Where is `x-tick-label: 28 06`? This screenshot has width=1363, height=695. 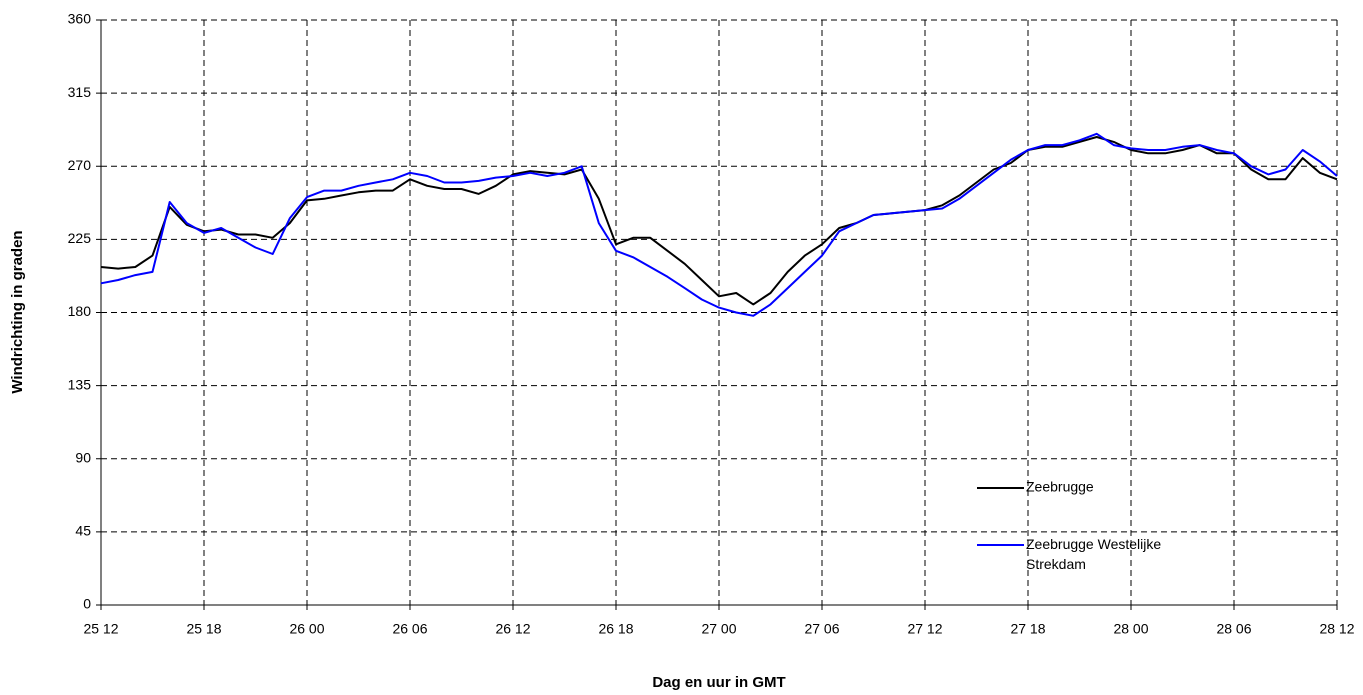 x-tick-label: 28 06 is located at coordinates (1233, 629).